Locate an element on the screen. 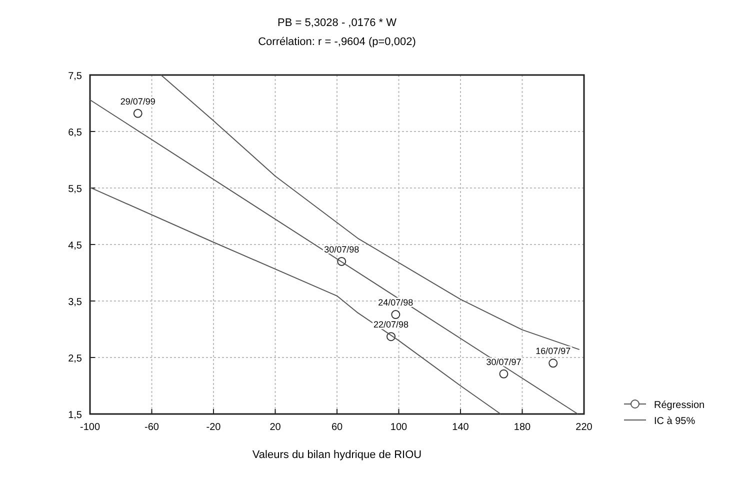 The height and width of the screenshot is (486, 739). y-tick-label: 5,5 is located at coordinates (75, 189).